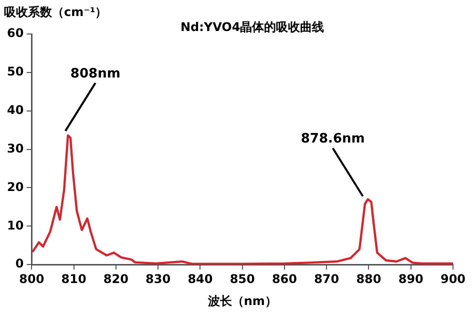  What do you see at coordinates (15, 148) in the screenshot?
I see `y-tick-label: 30` at bounding box center [15, 148].